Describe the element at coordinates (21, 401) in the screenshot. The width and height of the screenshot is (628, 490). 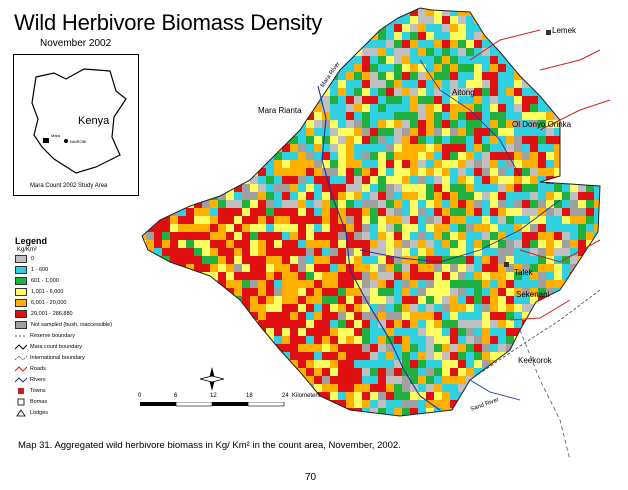
I see `boma-marker-icon` at that location.